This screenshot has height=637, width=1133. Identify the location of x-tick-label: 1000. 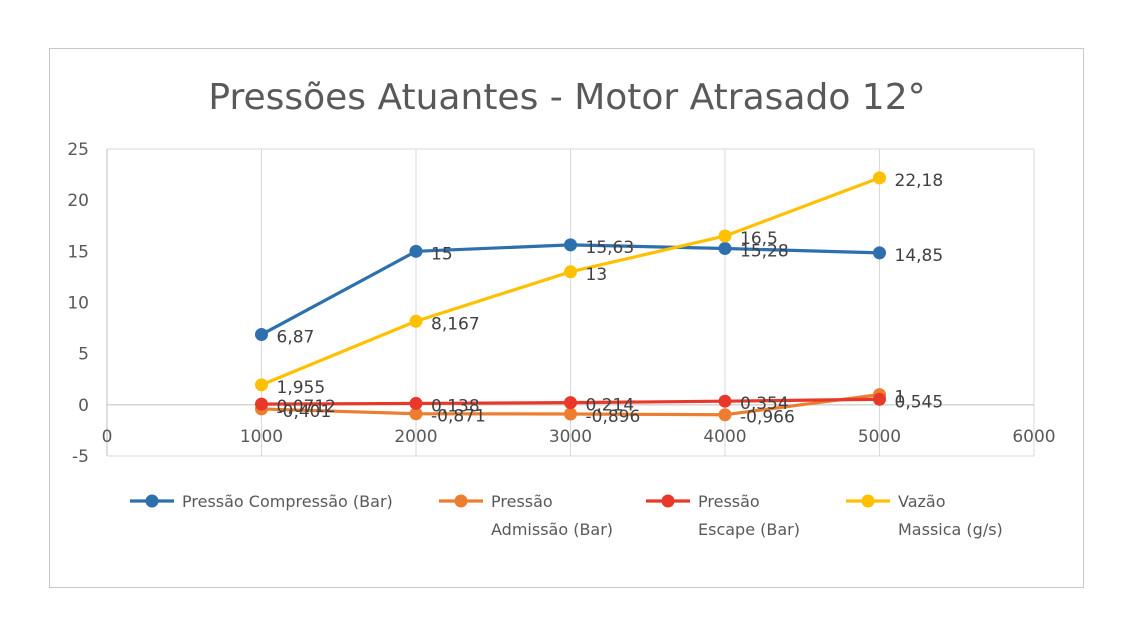
(261, 437).